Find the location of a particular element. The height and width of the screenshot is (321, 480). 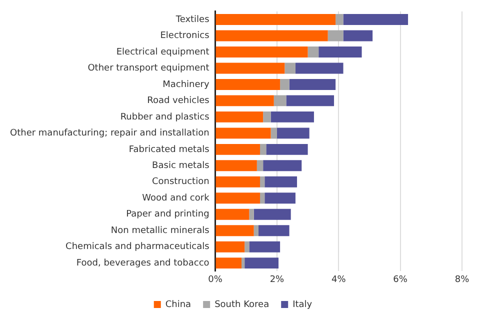

y-tick-label: Rubber and plastics is located at coordinates (165, 117).